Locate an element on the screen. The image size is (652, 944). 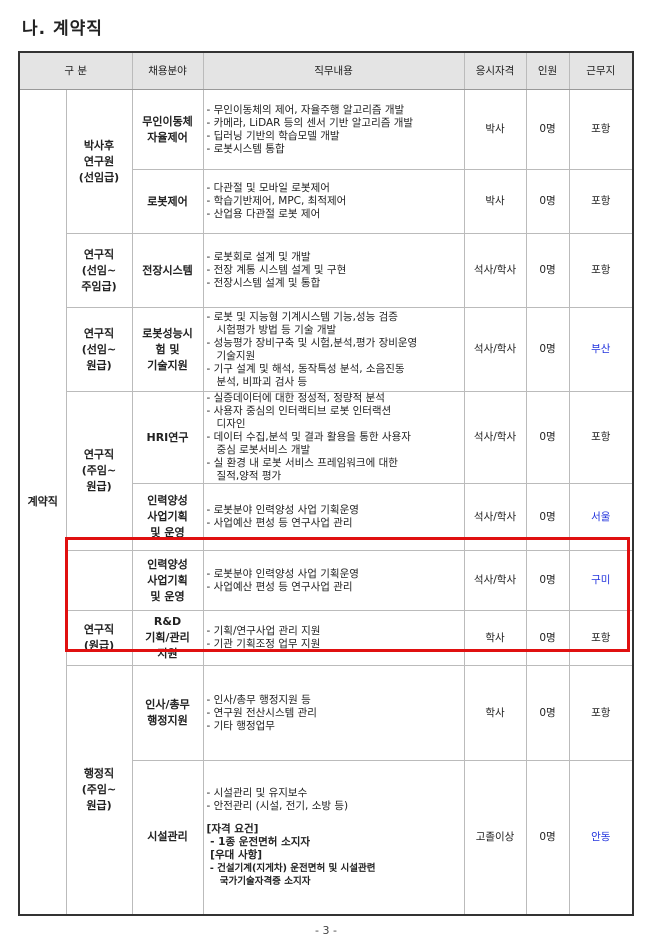
duty-line: - 기타 행정업무 is located at coordinates (240, 725).